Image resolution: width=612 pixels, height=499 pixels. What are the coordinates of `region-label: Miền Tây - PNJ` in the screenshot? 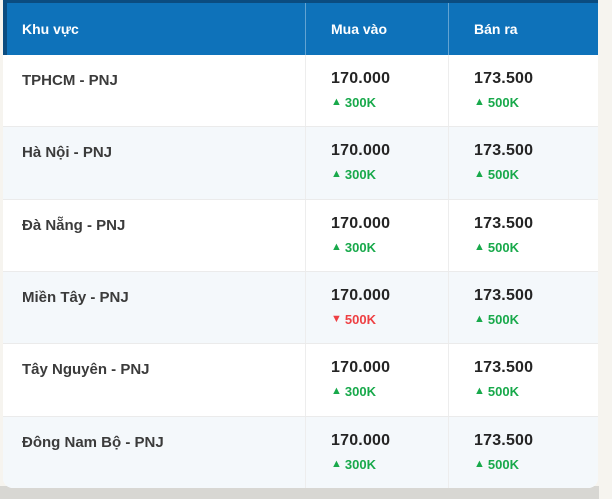 It's located at (75, 297).